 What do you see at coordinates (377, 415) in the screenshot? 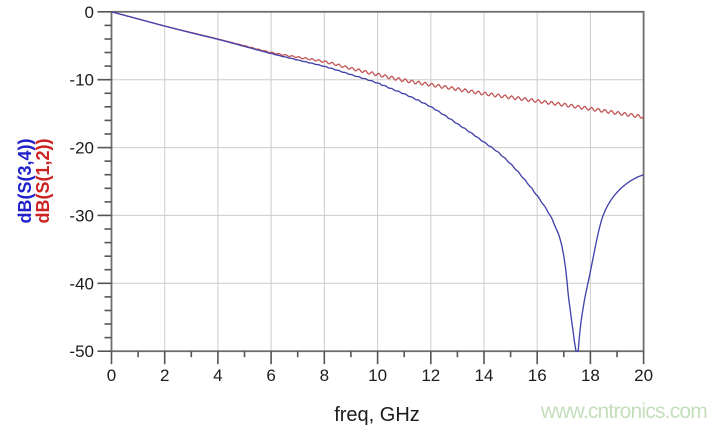
I see `svg-text: freq, GHz` at bounding box center [377, 415].